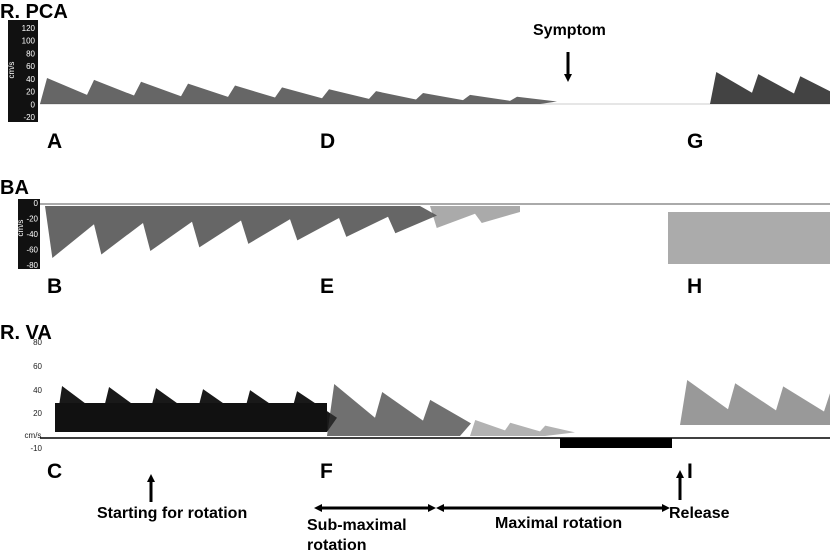 Image resolution: width=830 pixels, height=553 pixels. What do you see at coordinates (357, 525) in the screenshot?
I see `annotation: Sub-maximal` at bounding box center [357, 525].